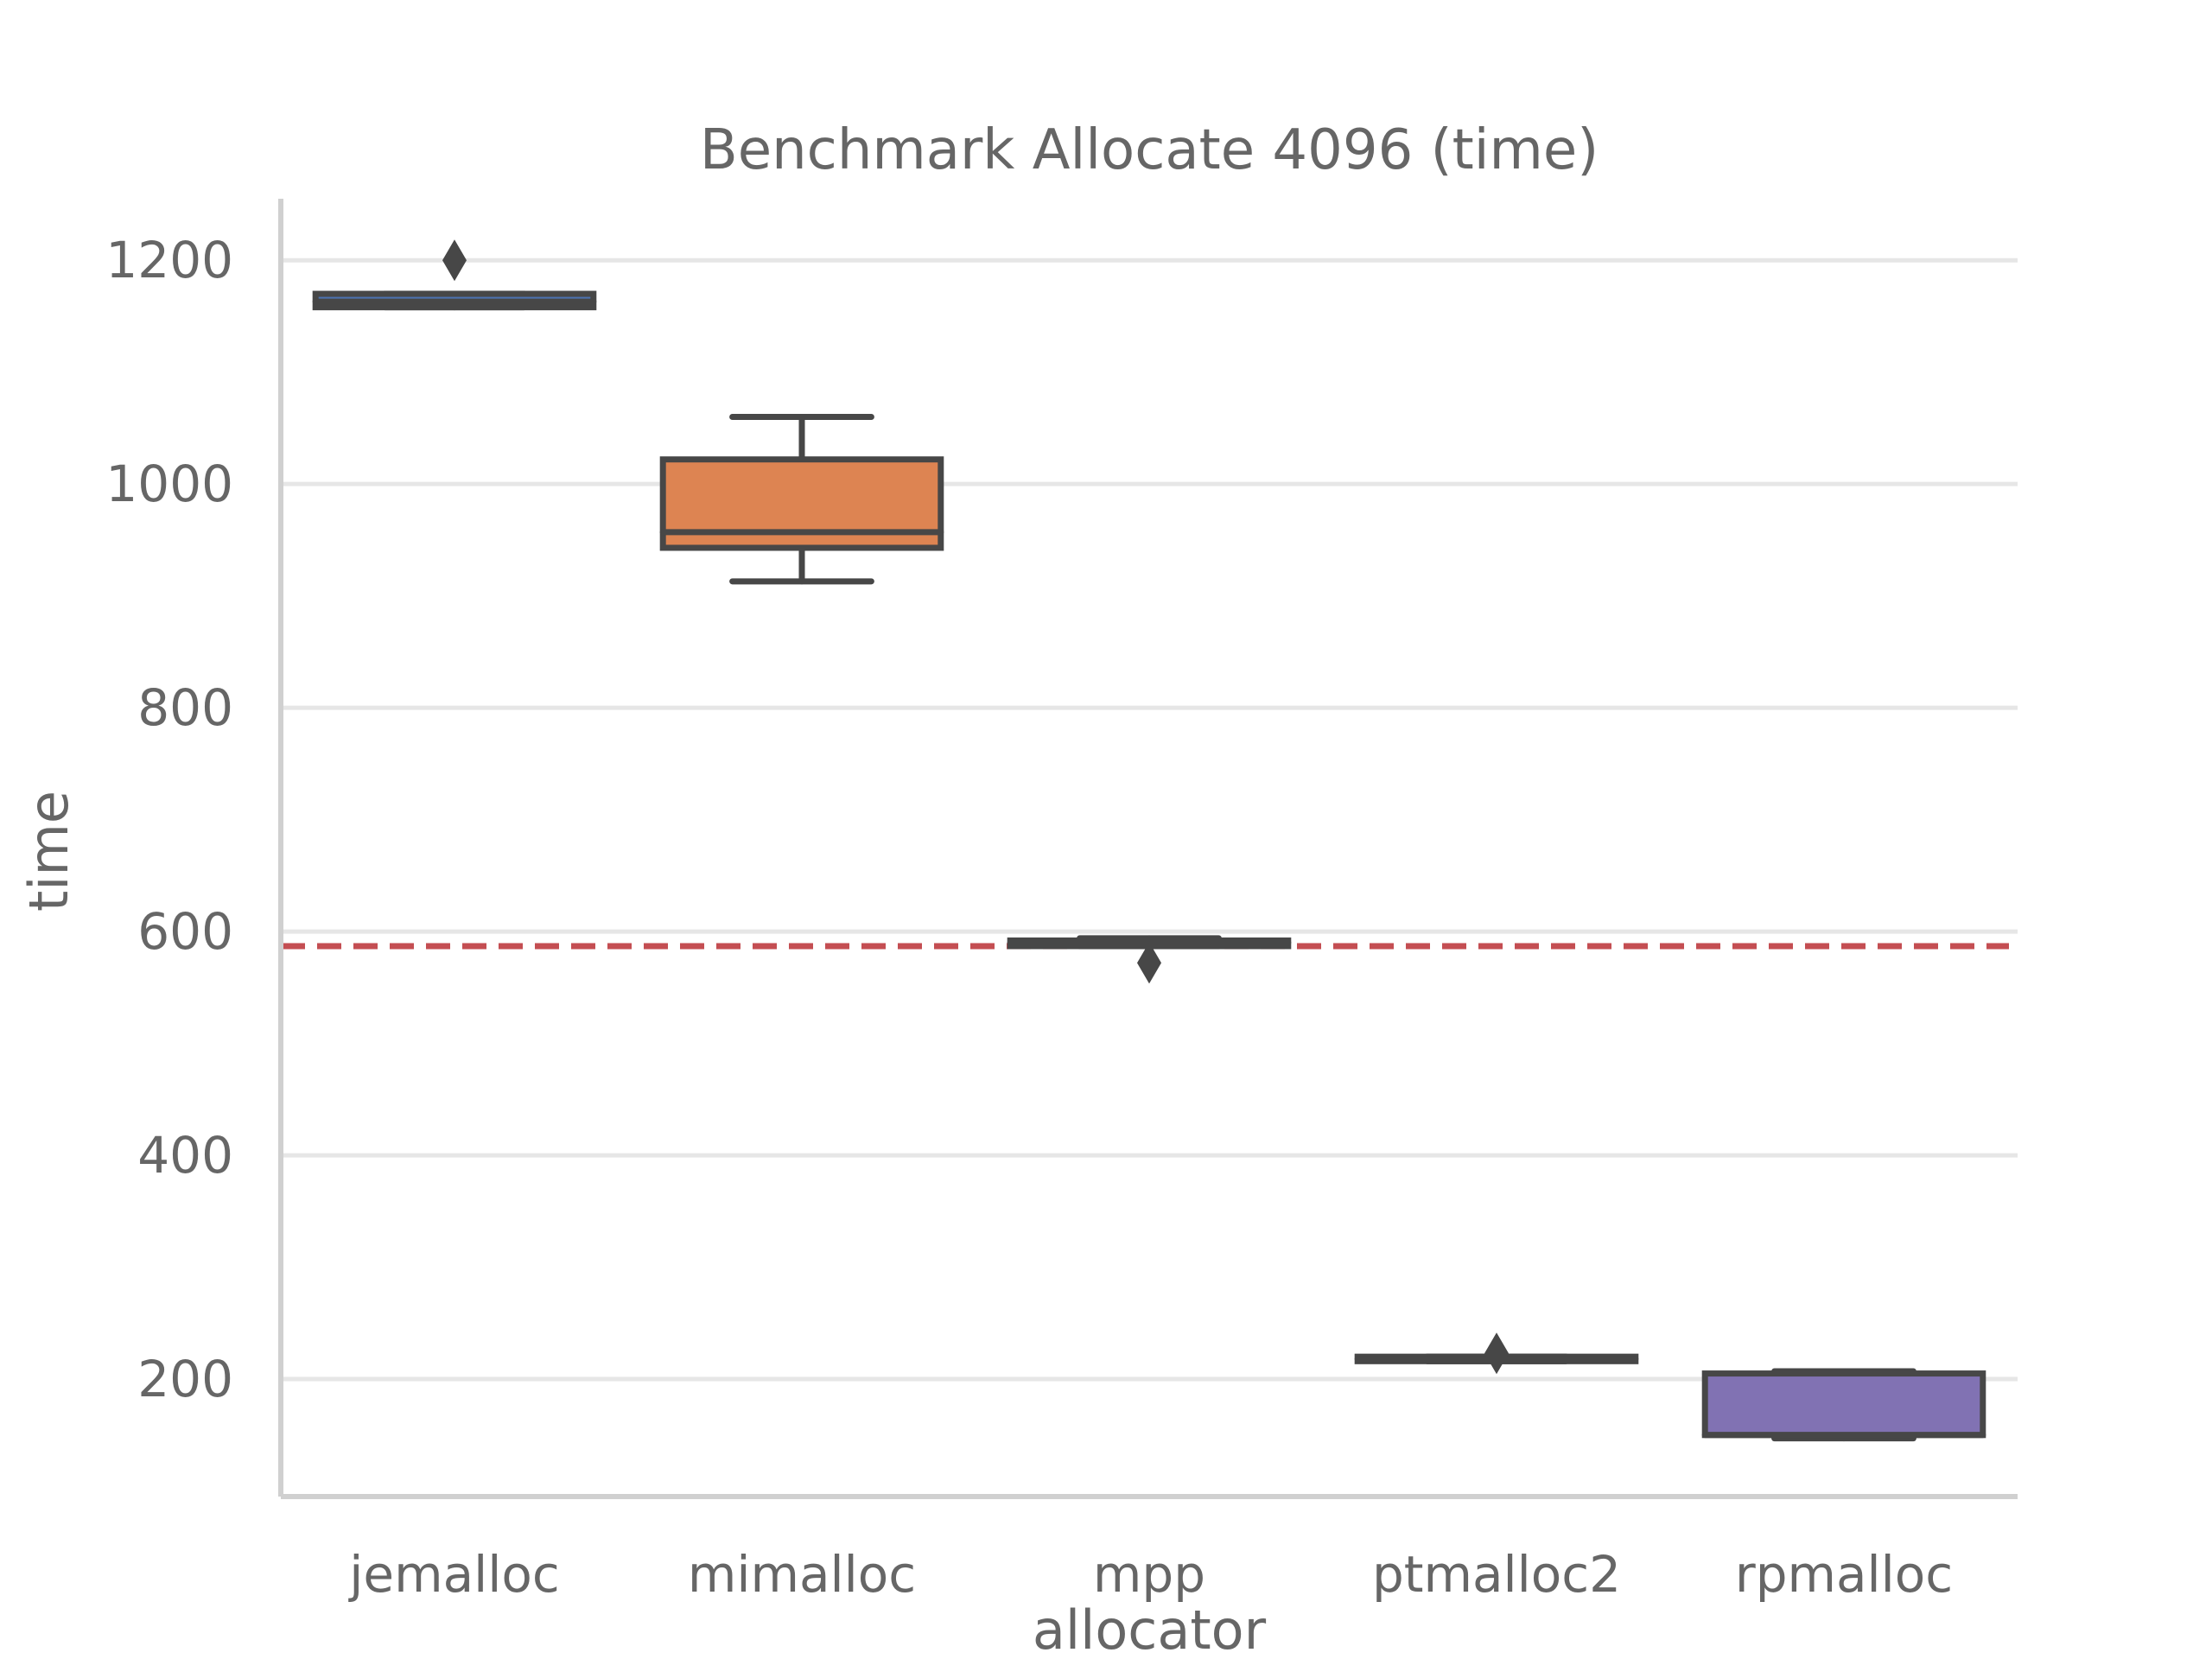 The height and width of the screenshot is (1659, 2212). Describe the element at coordinates (1496, 1574) in the screenshot. I see `x-tick-label: ptmalloc2` at that location.